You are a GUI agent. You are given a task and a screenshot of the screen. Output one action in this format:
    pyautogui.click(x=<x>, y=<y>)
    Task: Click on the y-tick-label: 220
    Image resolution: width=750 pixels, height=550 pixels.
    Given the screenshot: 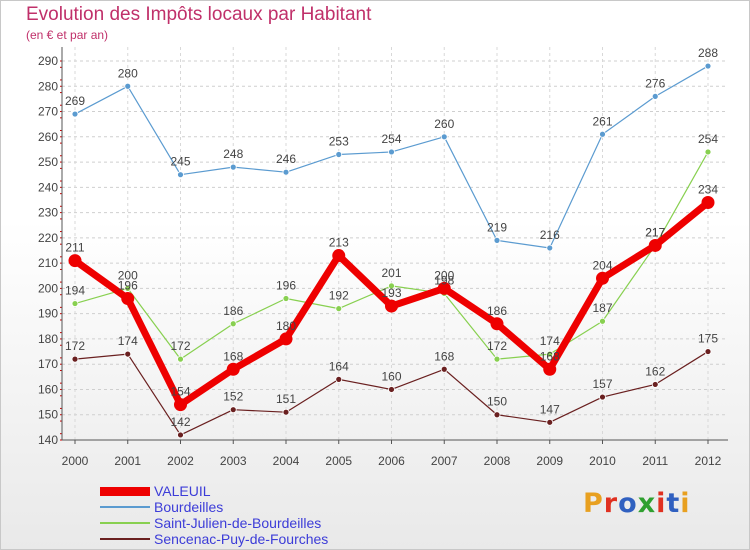 What is the action you would take?
    pyautogui.click(x=48, y=238)
    